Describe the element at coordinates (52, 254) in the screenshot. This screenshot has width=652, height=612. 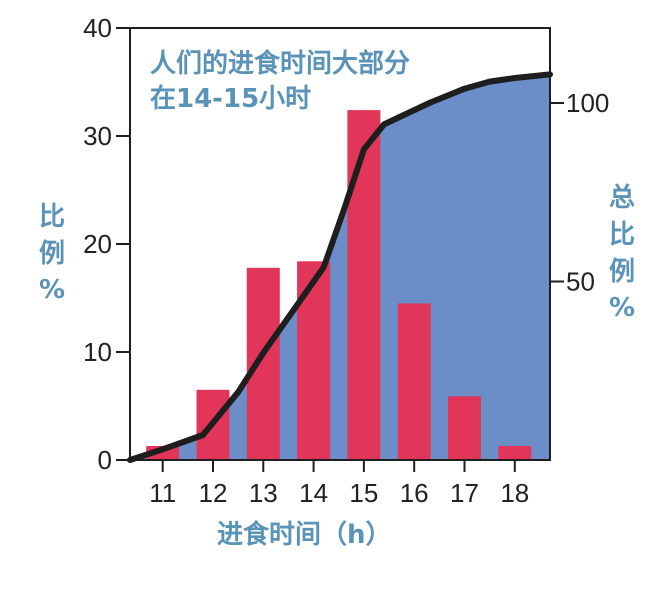
I see `y-axis-title-char-2: 例` at that location.